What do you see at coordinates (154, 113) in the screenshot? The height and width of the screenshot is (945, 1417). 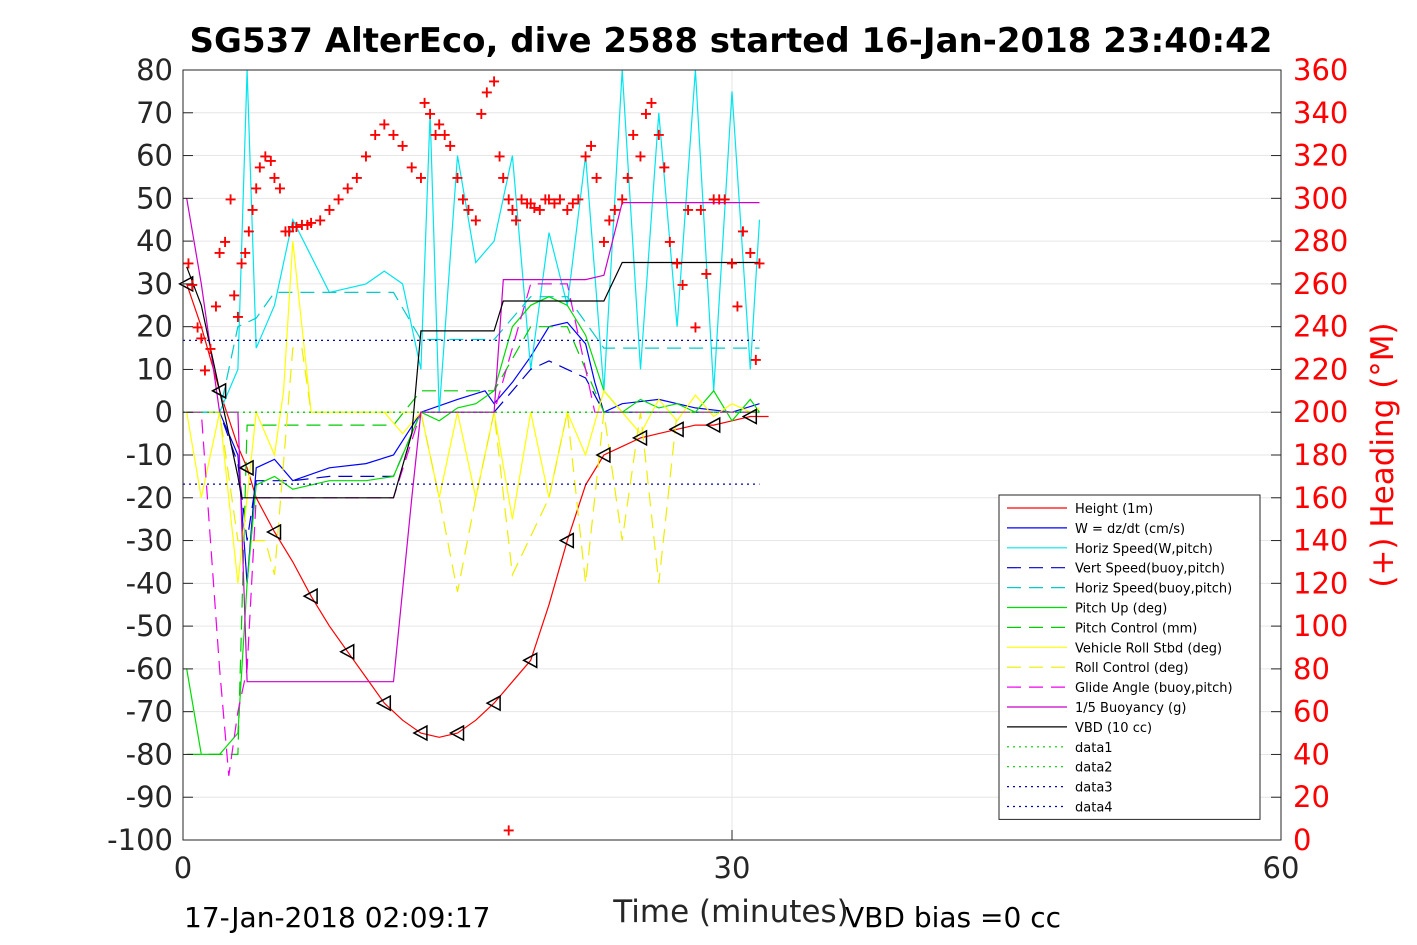 I see `y-tick-label: 70` at bounding box center [154, 113].